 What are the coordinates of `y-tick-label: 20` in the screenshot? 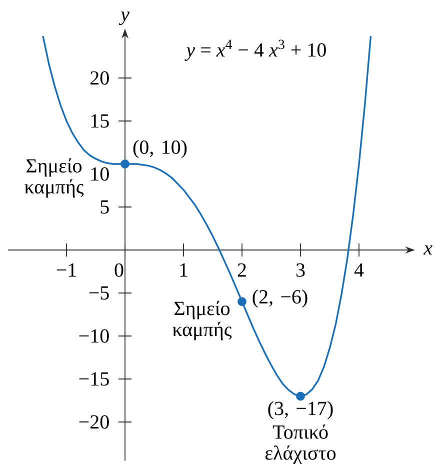 It's located at (99, 78).